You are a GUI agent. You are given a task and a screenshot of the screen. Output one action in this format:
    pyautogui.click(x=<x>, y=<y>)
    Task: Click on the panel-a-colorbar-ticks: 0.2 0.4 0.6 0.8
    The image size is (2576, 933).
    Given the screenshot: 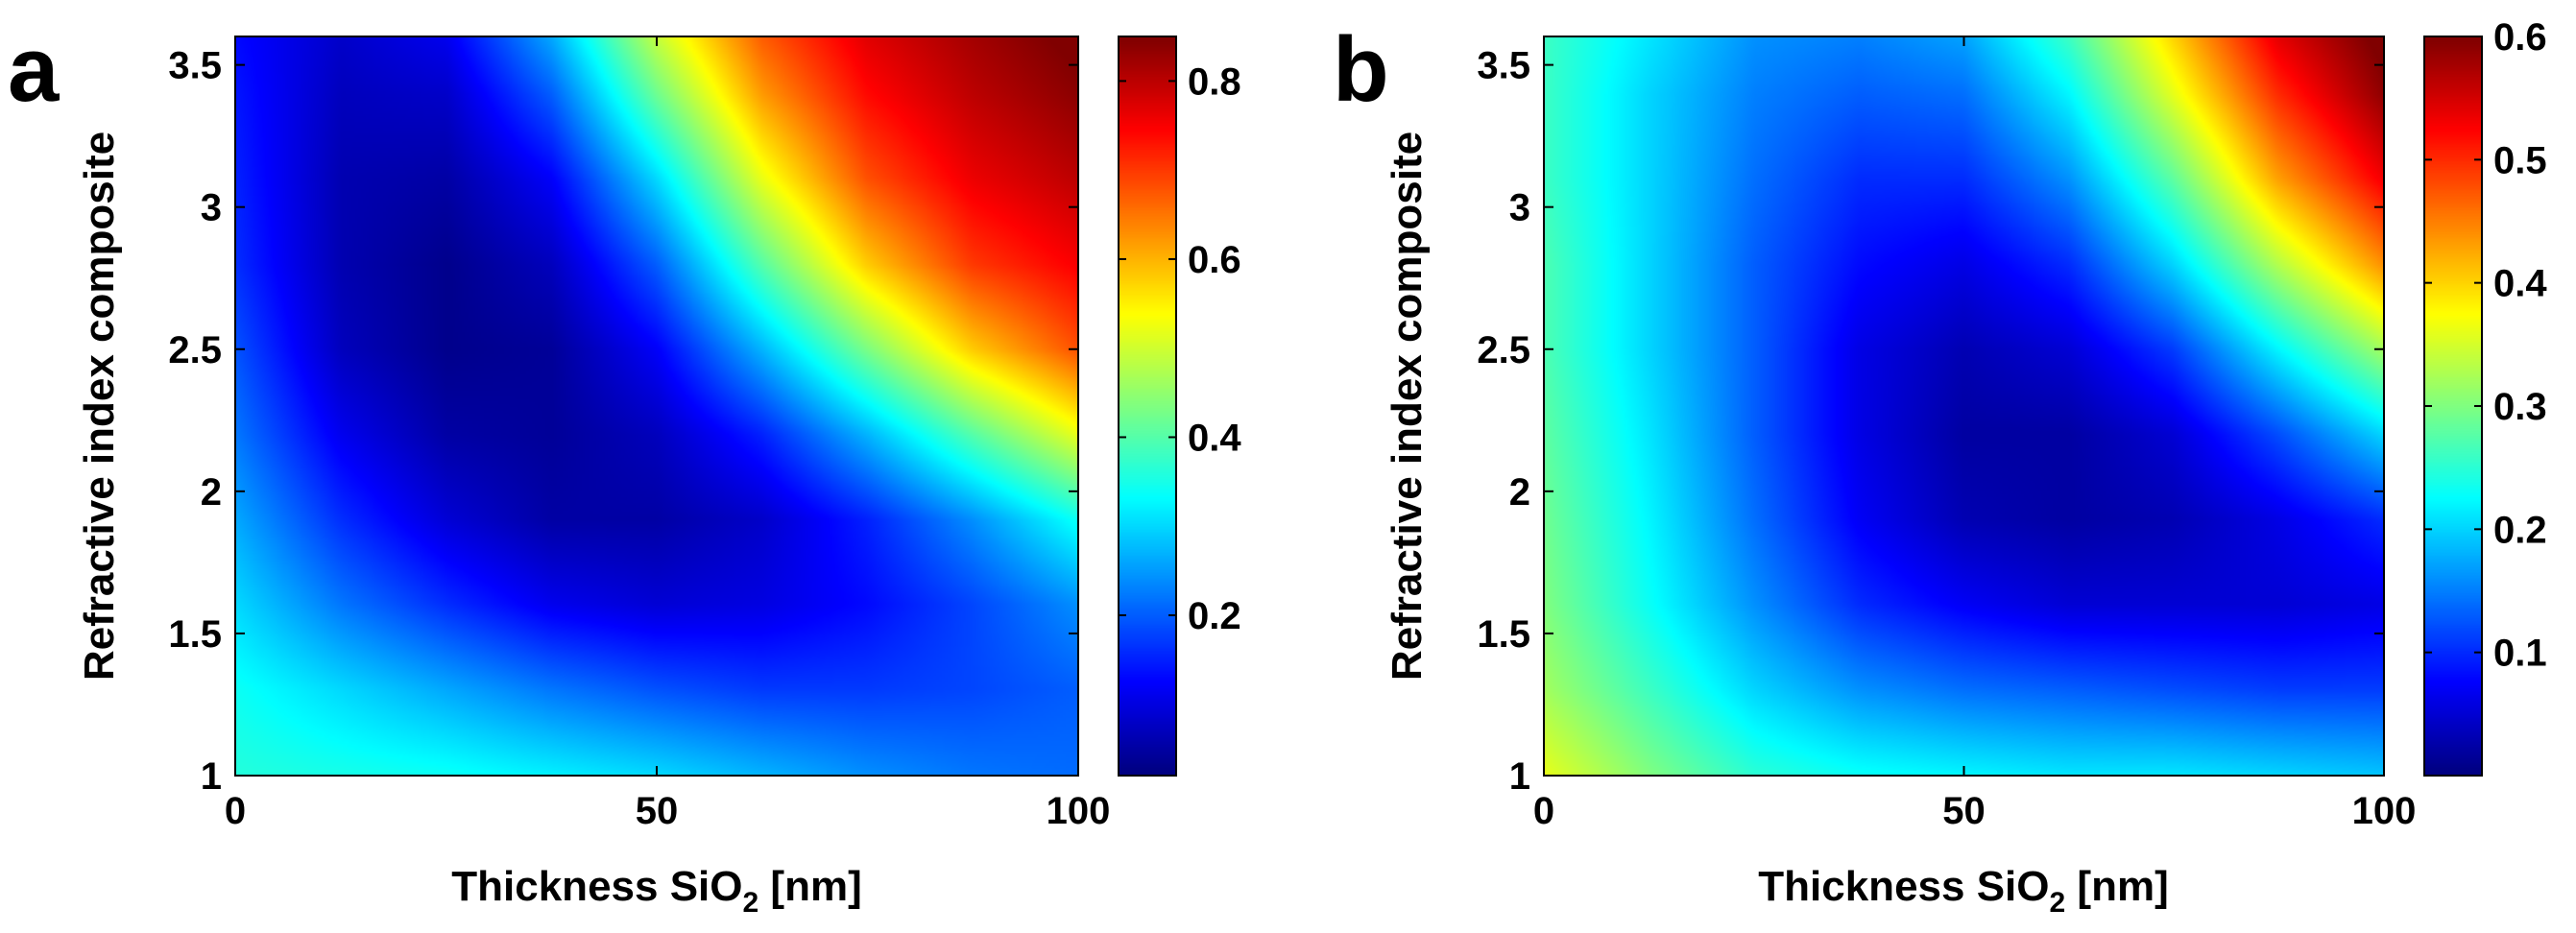 What is the action you would take?
    pyautogui.click(x=1180, y=349)
    